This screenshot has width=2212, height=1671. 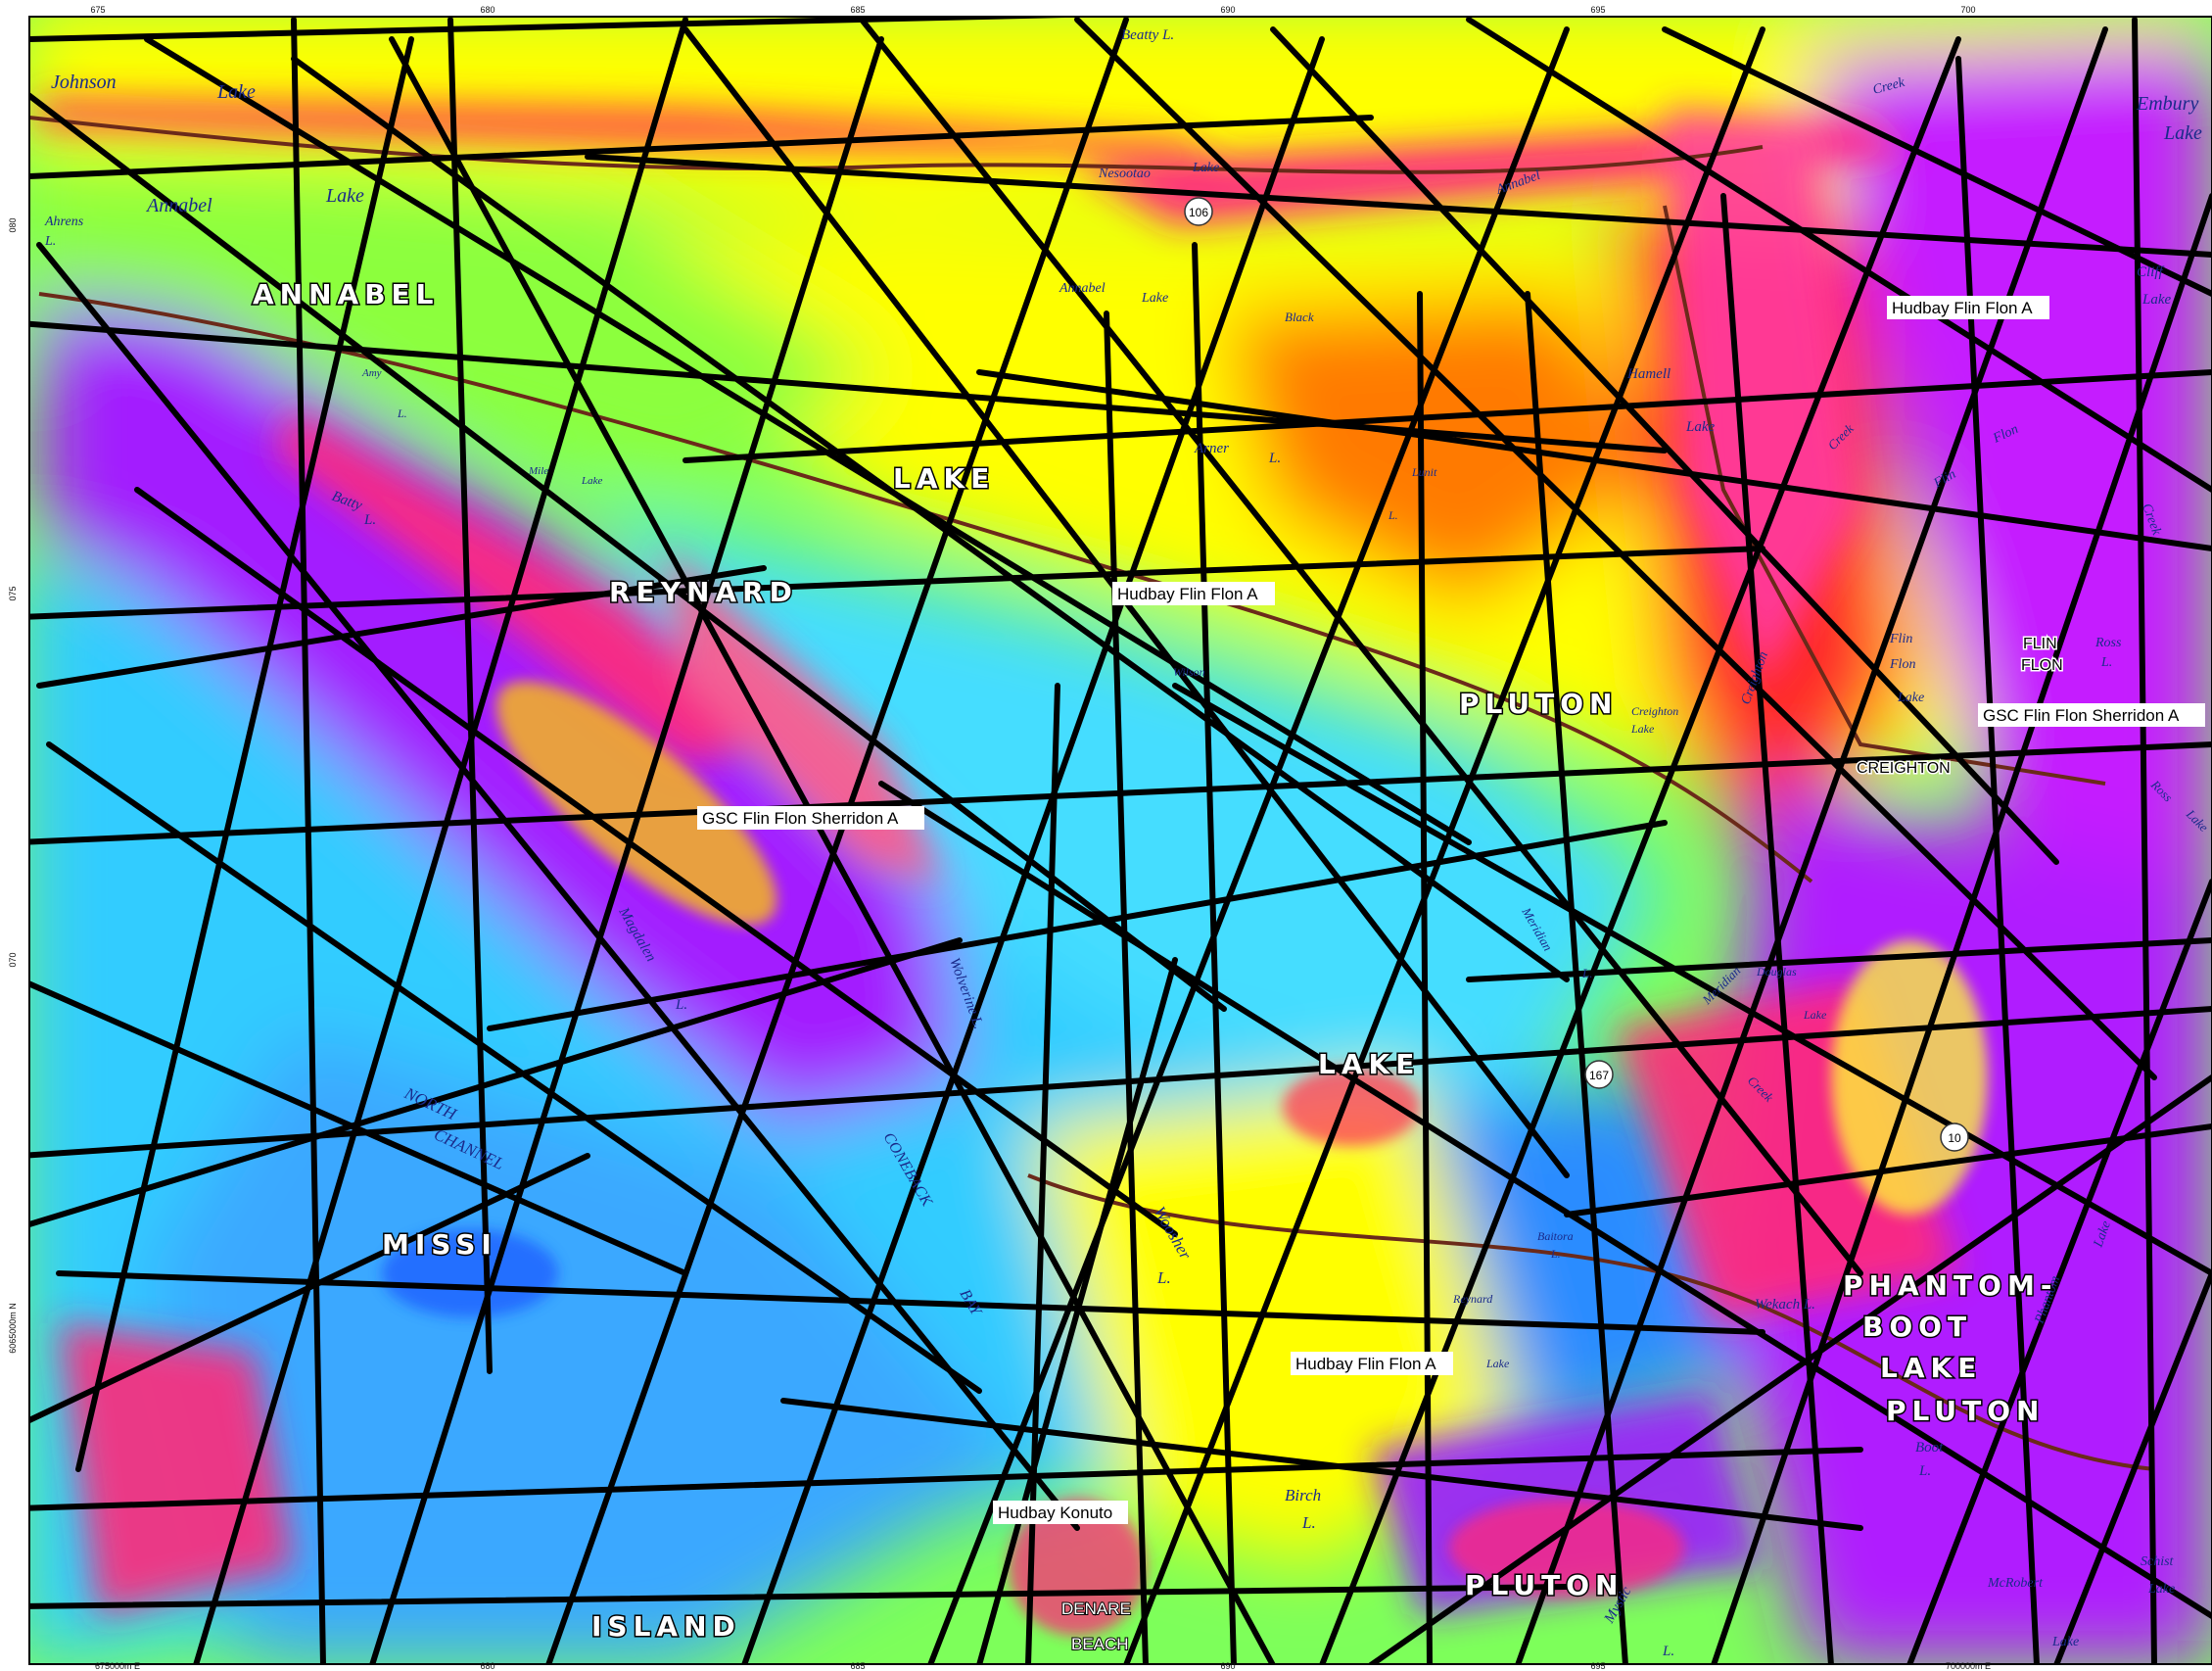 What do you see at coordinates (2108, 643) in the screenshot?
I see `lake-label: Ross` at bounding box center [2108, 643].